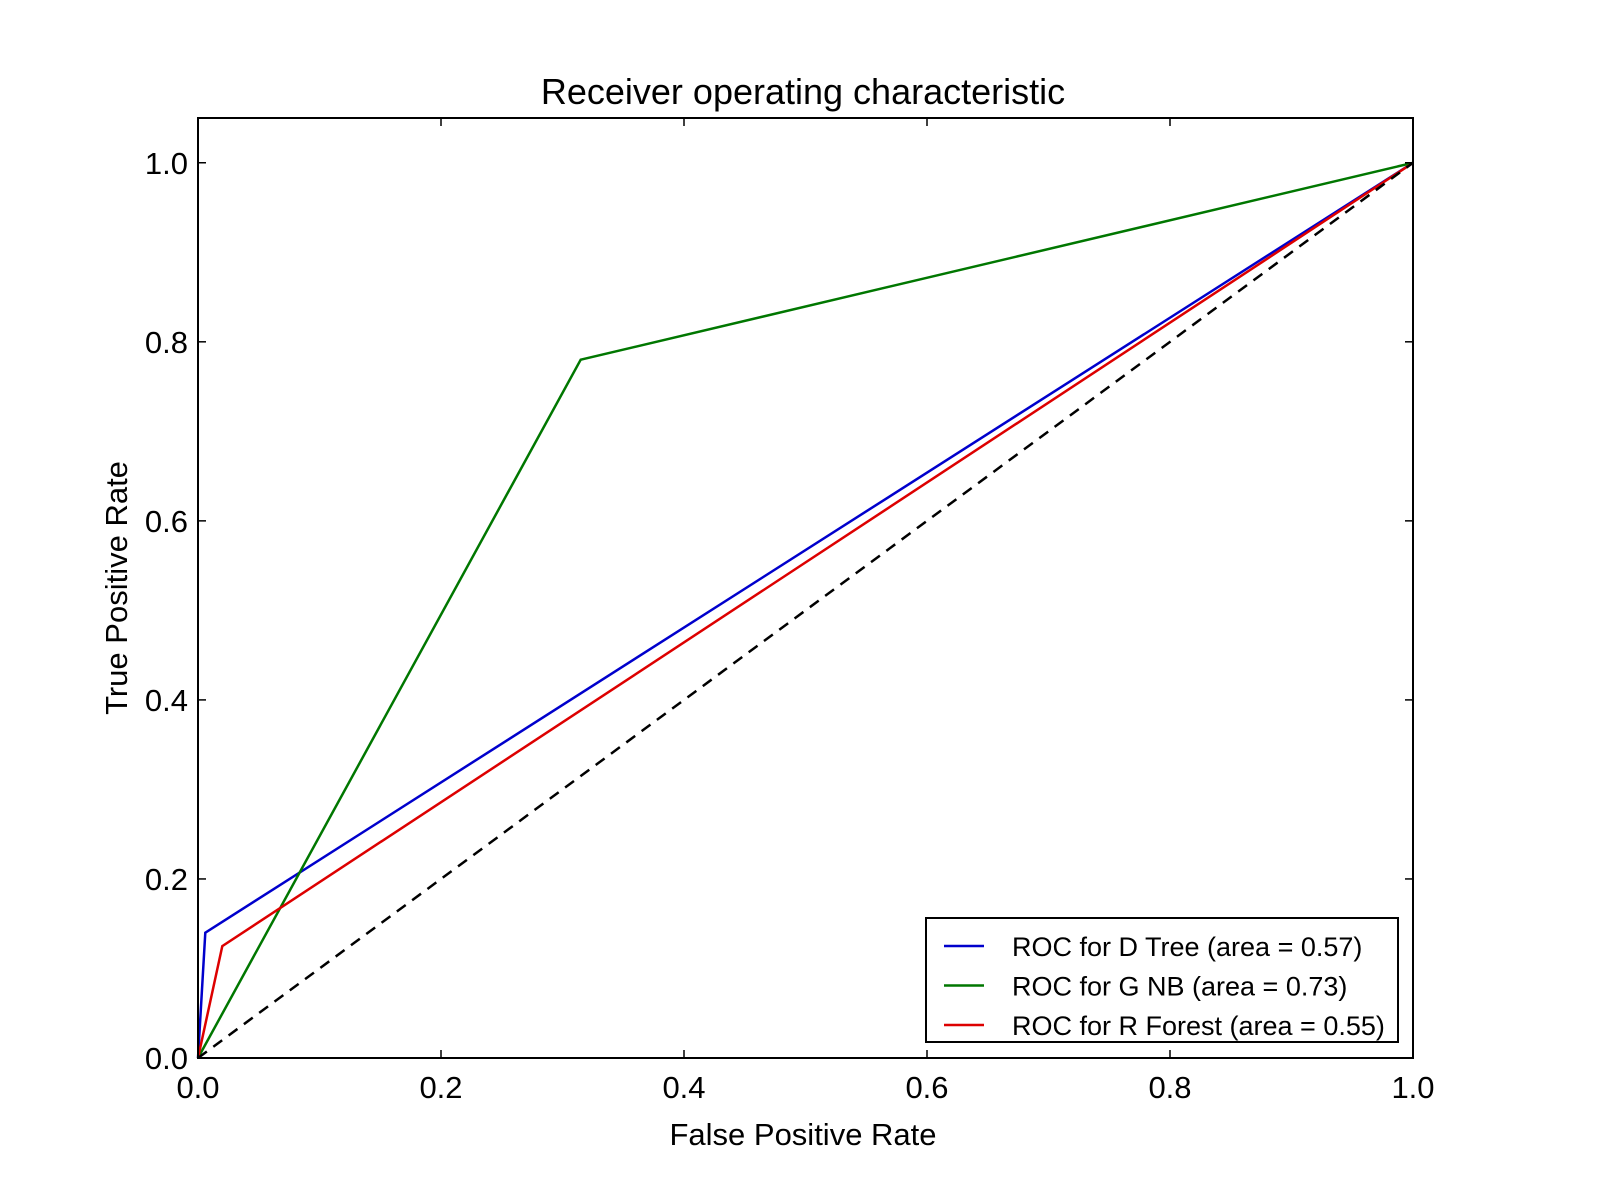 The width and height of the screenshot is (1600, 1200). I want to click on legend-label-0: ROC for D Tree (area = 0.57), so click(1187, 947).